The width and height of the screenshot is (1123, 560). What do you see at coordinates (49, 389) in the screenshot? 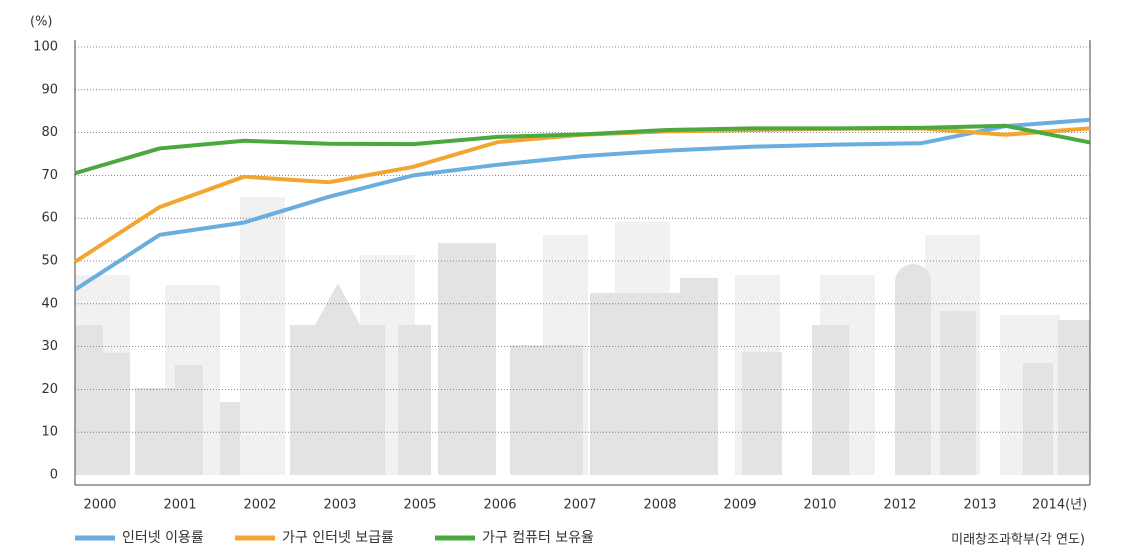
I see `y-tick-label: 20` at bounding box center [49, 389].